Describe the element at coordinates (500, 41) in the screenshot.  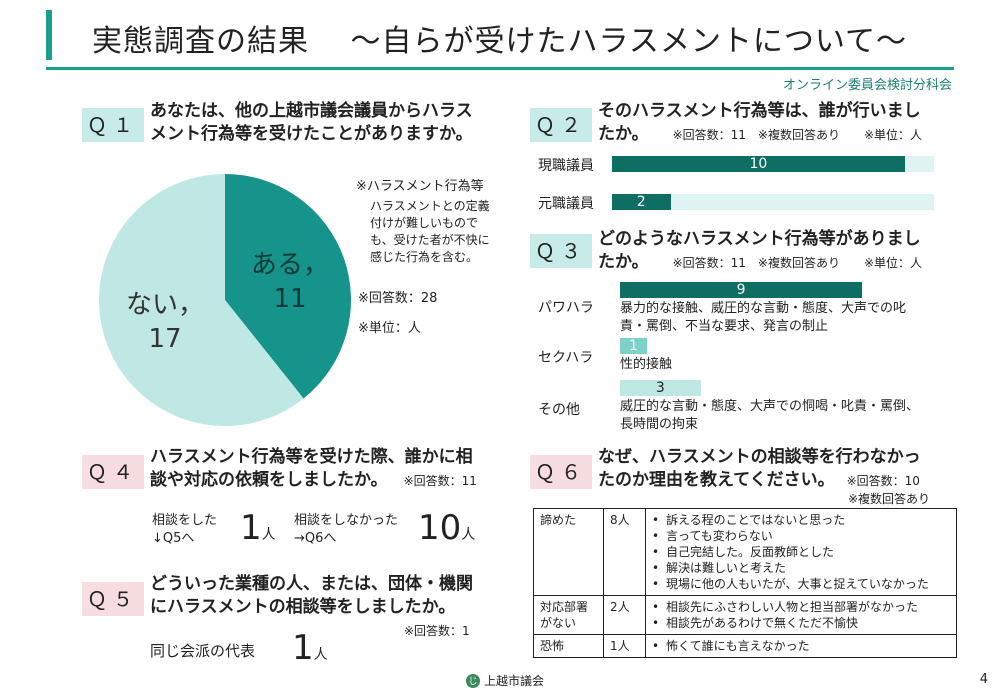
I see `page-title: 実態調査の結果 ～自らが受けたハラスメントについて～` at that location.